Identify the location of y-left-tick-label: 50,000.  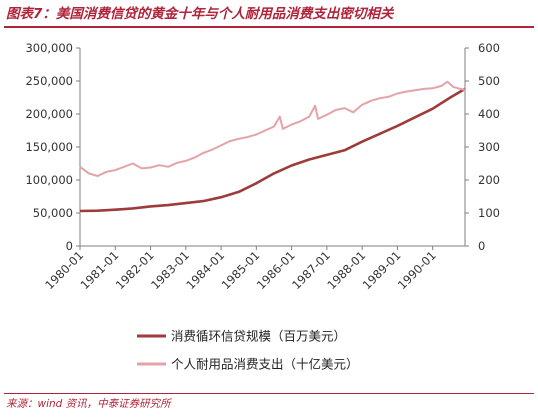
(53, 213).